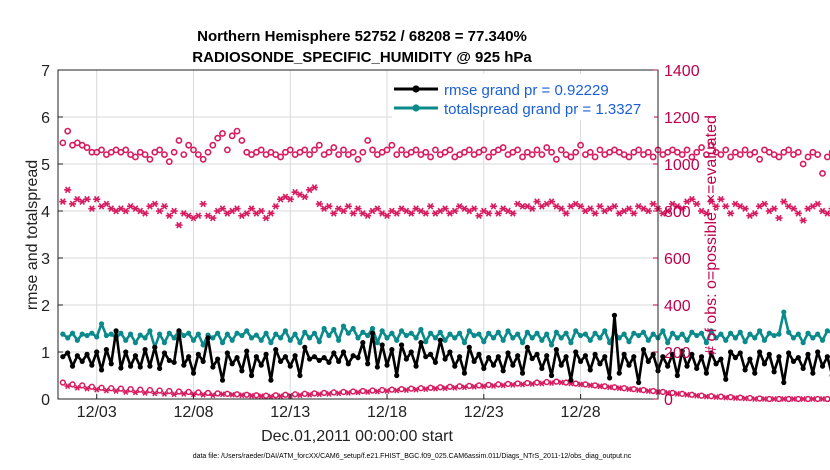  I want to click on x-tick-label: 12/18, so click(387, 412).